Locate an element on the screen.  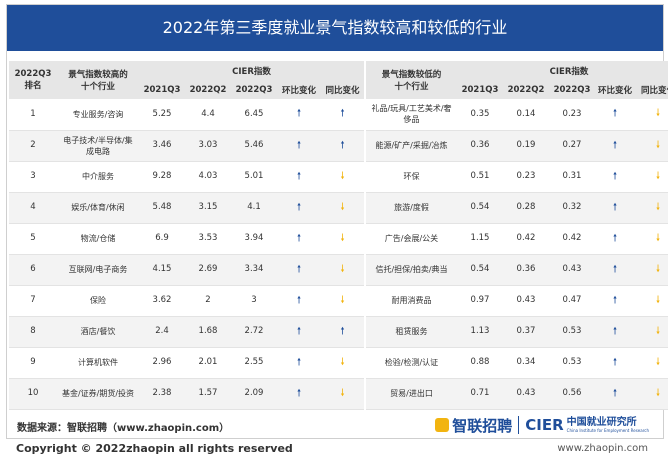
value-cell: 0.35 is located at coordinates (480, 115).